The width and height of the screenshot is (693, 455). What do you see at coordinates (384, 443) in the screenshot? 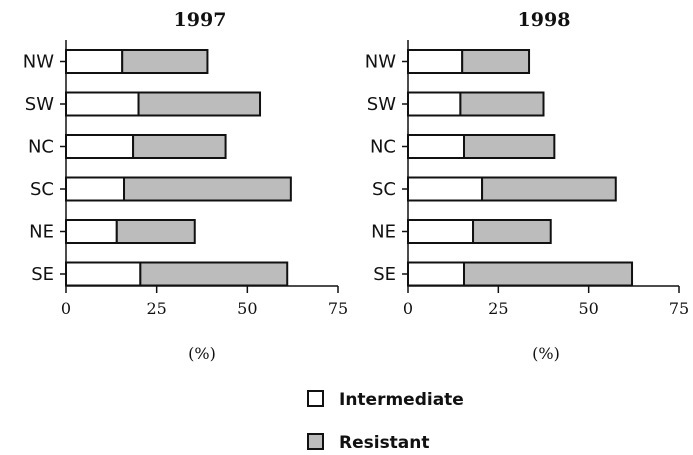
I see `legend-label-resistant: Resistant` at bounding box center [384, 443].